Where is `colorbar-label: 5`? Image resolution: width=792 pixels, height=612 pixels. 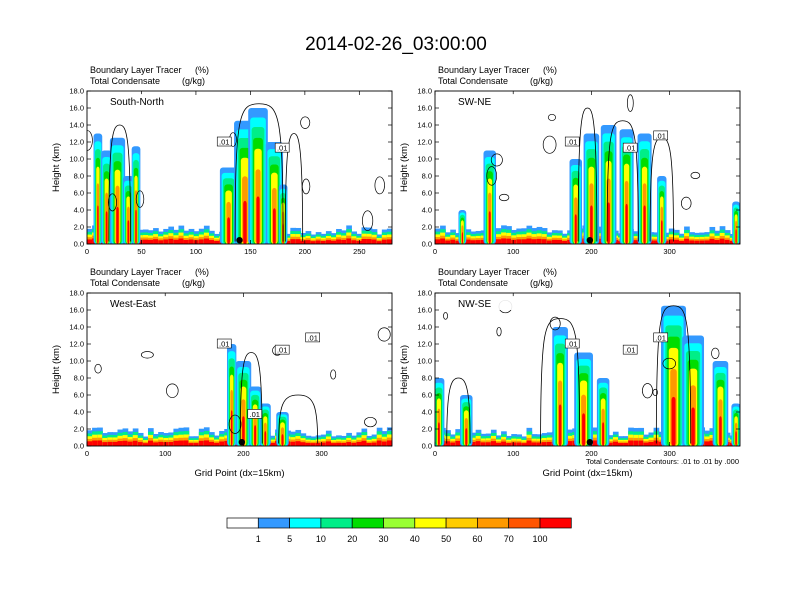 colorbar-label: 5 is located at coordinates (289, 539).